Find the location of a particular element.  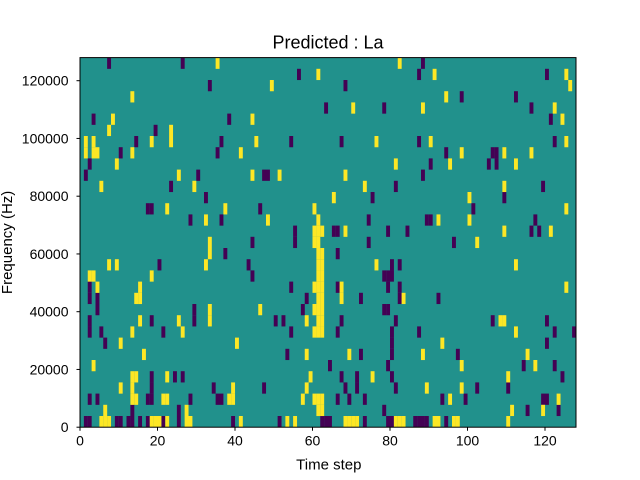

svg-text: 100 is located at coordinates (468, 441).